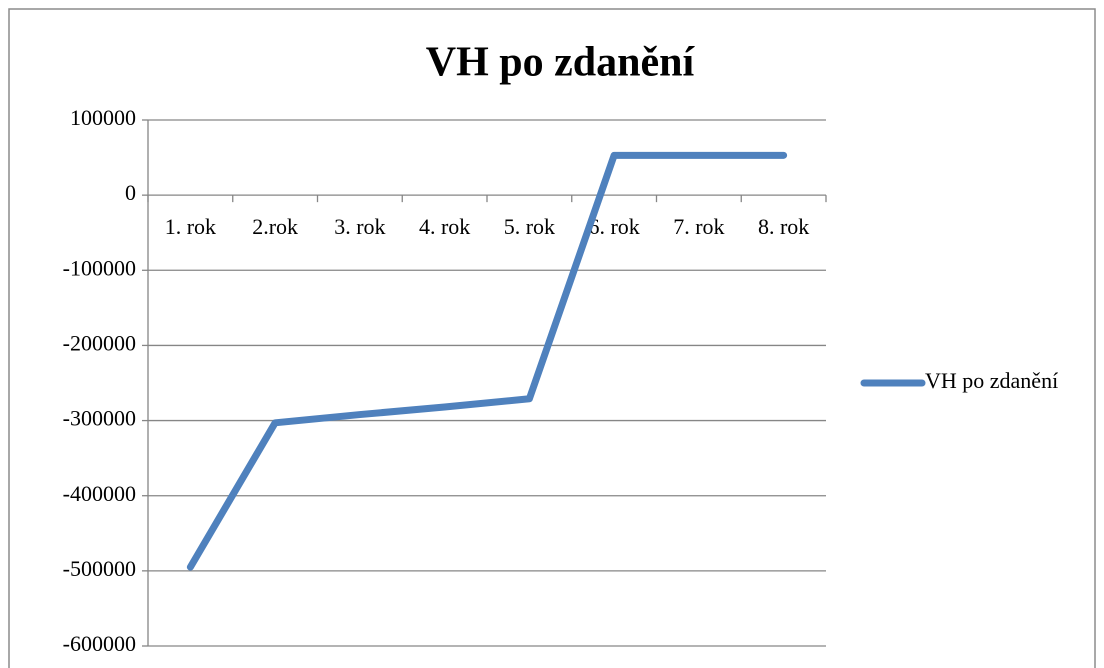 The image size is (1104, 668). Describe the element at coordinates (99, 342) in the screenshot. I see `y-tick-label: -200000` at that location.